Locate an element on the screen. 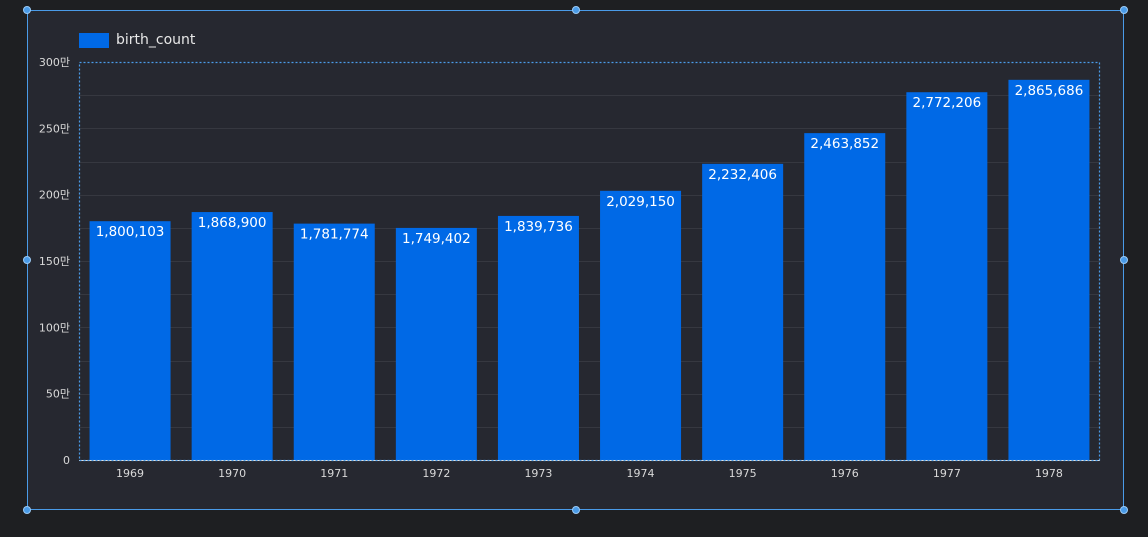 The height and width of the screenshot is (537, 1148). x-tick-label-1969: 1969 is located at coordinates (130, 473).